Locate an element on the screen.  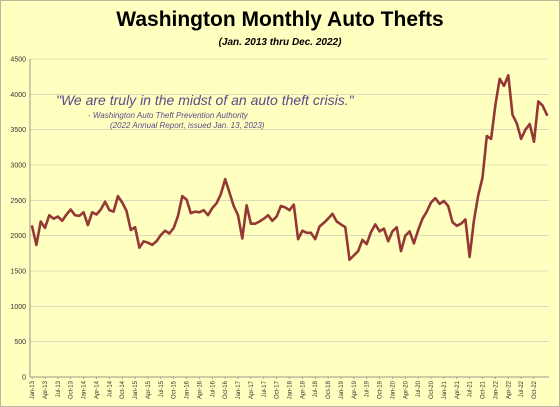
x-tick-label: Jul-21 is located at coordinates (471, 388).